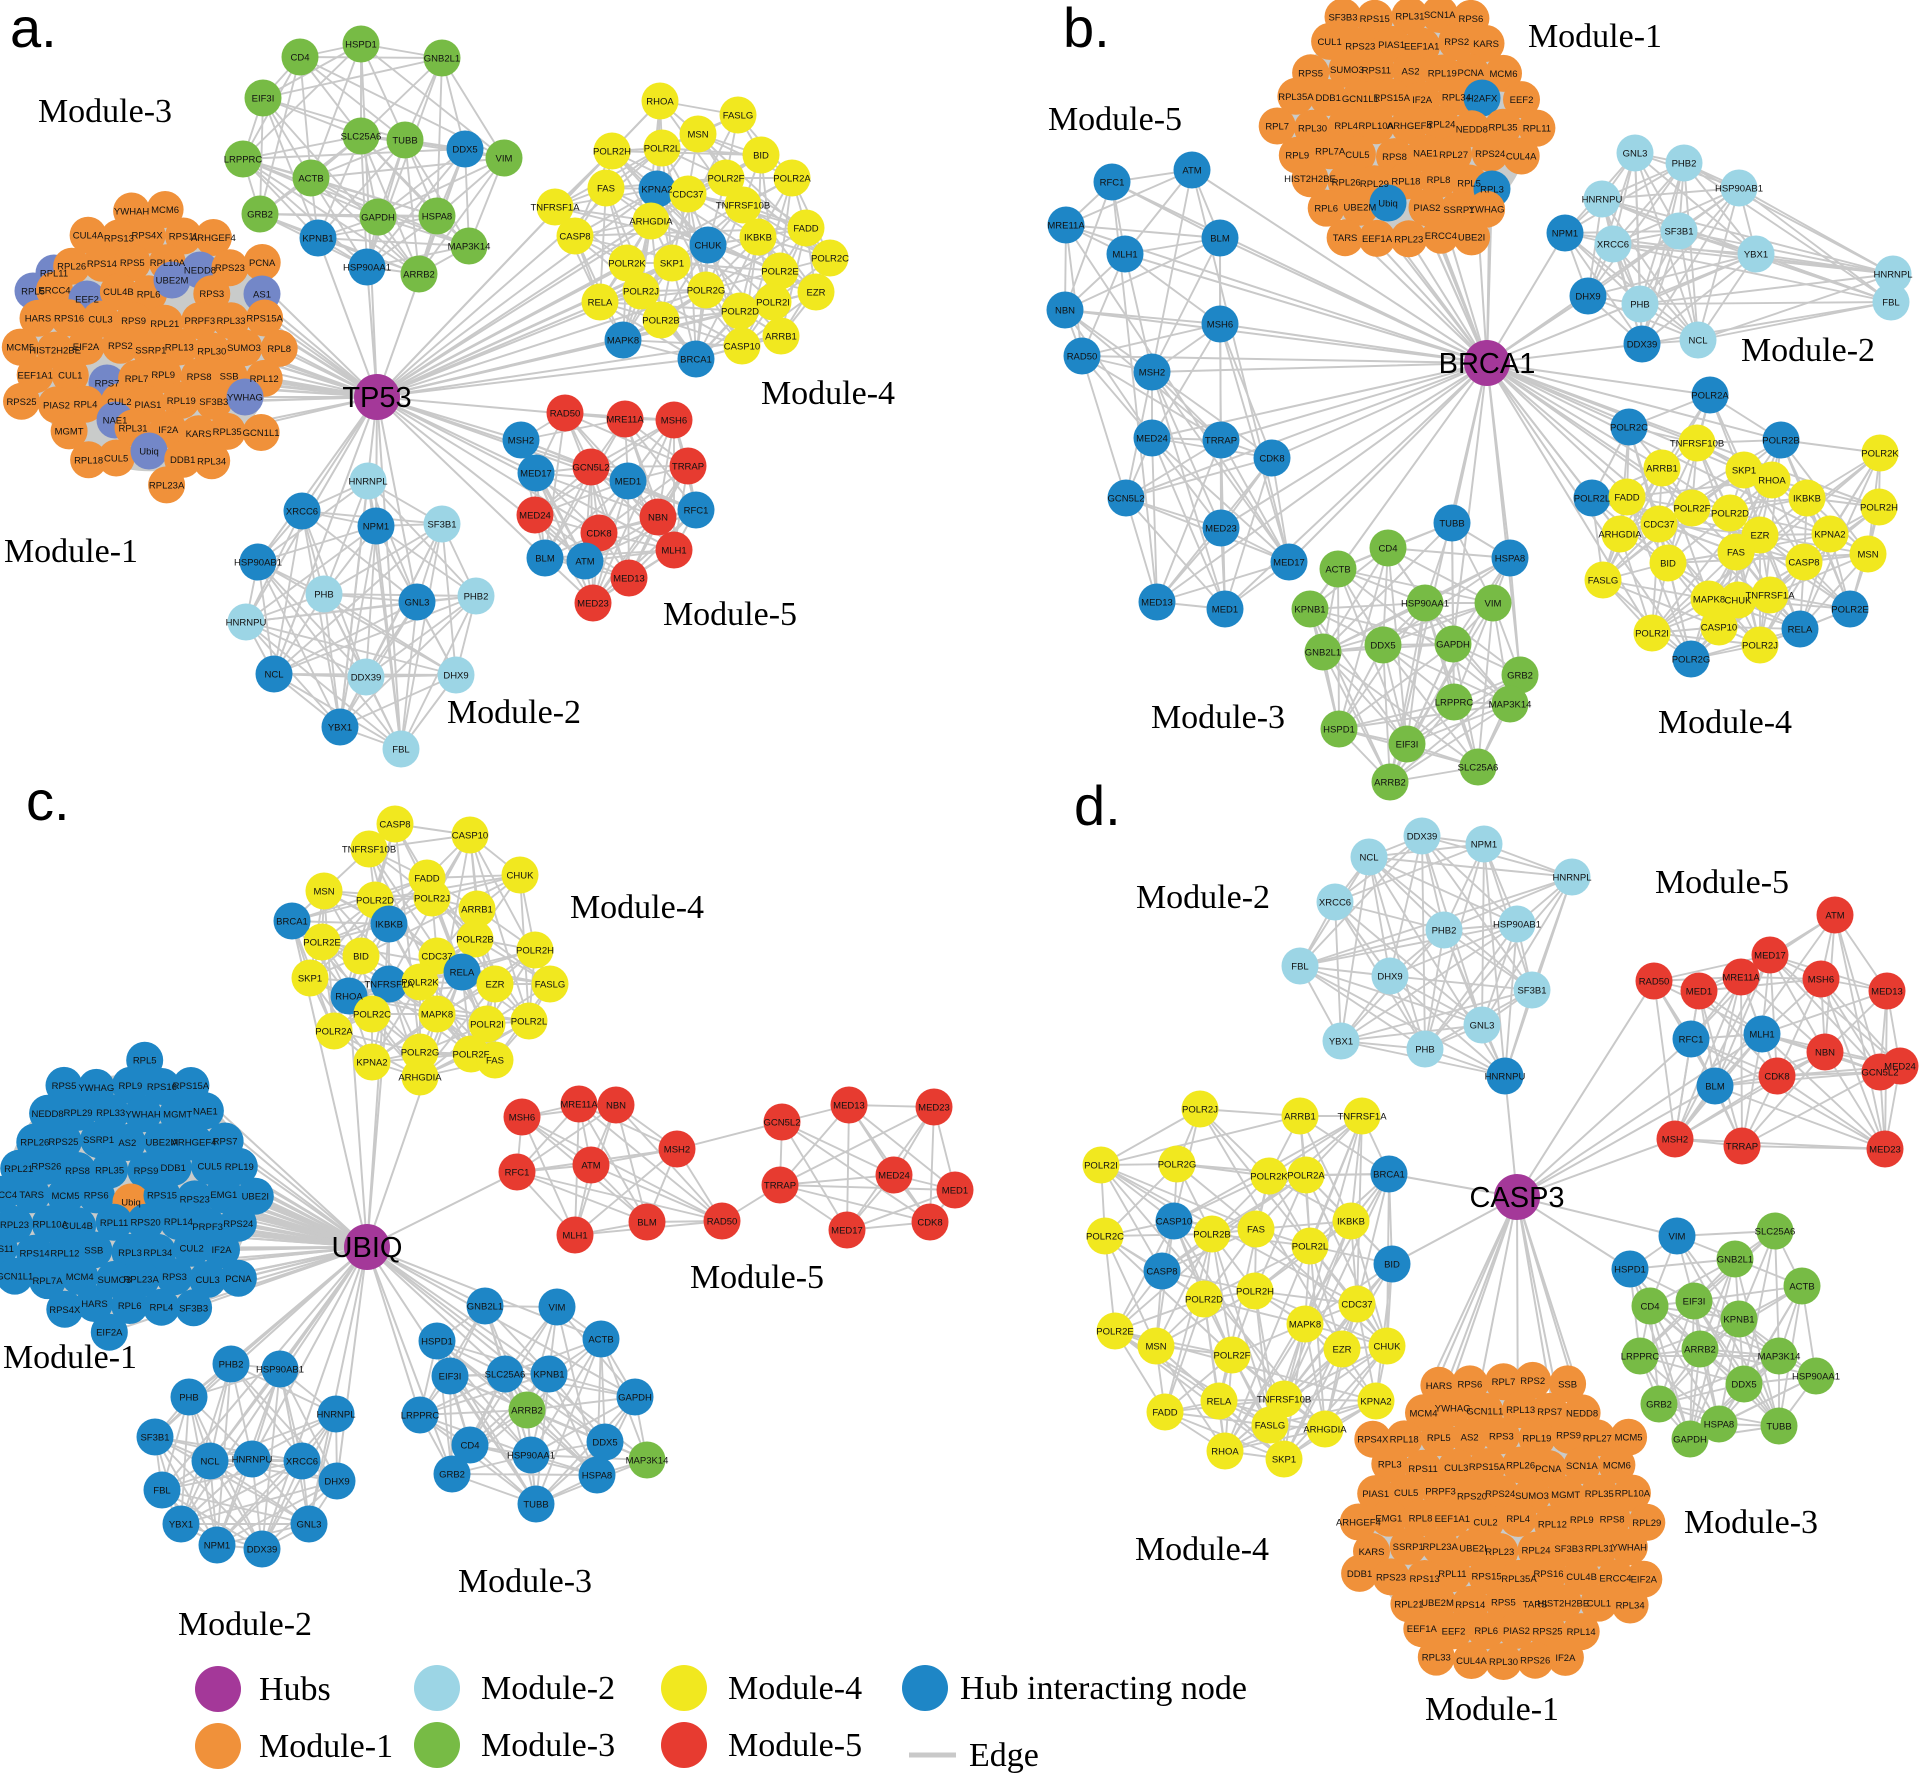 The image size is (1923, 1775). What do you see at coordinates (264, 379) in the screenshot?
I see `svg-text: RPL12` at bounding box center [264, 379].